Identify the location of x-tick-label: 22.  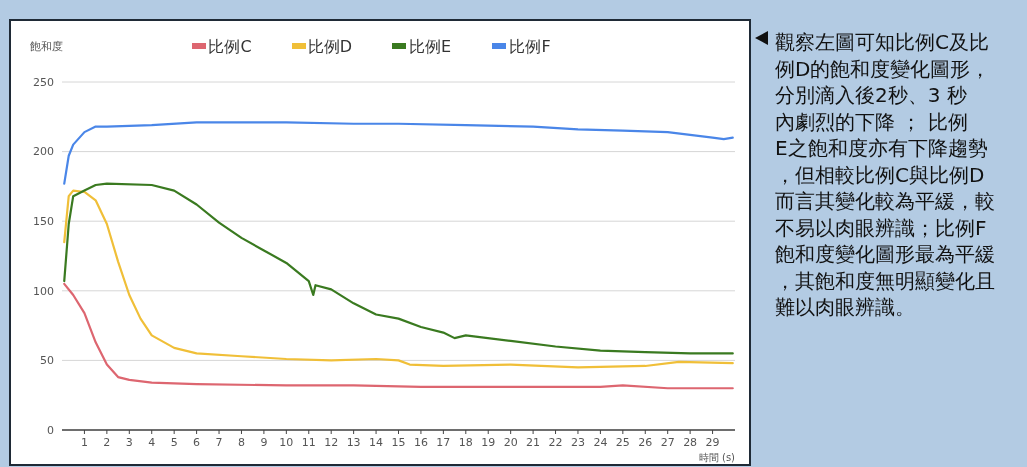
(555, 442).